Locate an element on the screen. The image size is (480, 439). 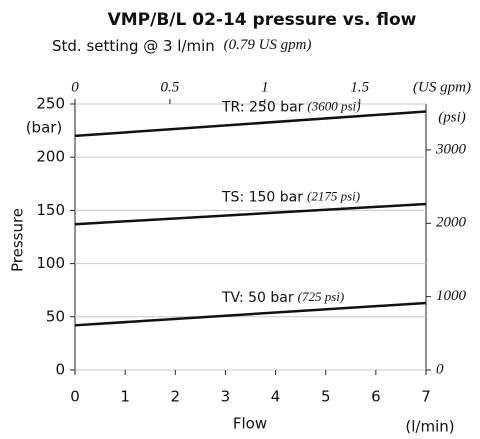
x-tick-label: 4 is located at coordinates (276, 397).